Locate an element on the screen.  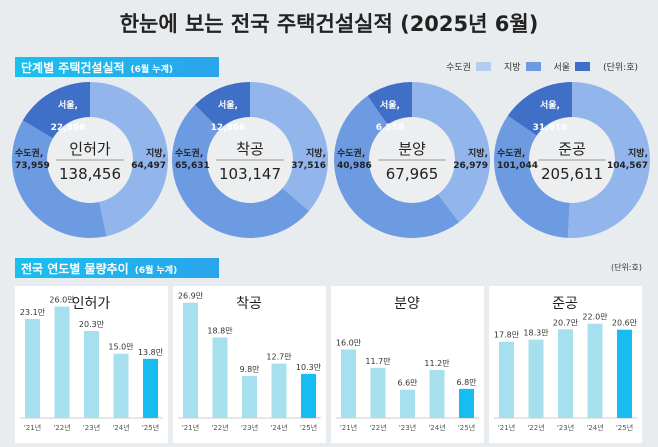
bar-value-label: 10.3만 is located at coordinates (309, 367).